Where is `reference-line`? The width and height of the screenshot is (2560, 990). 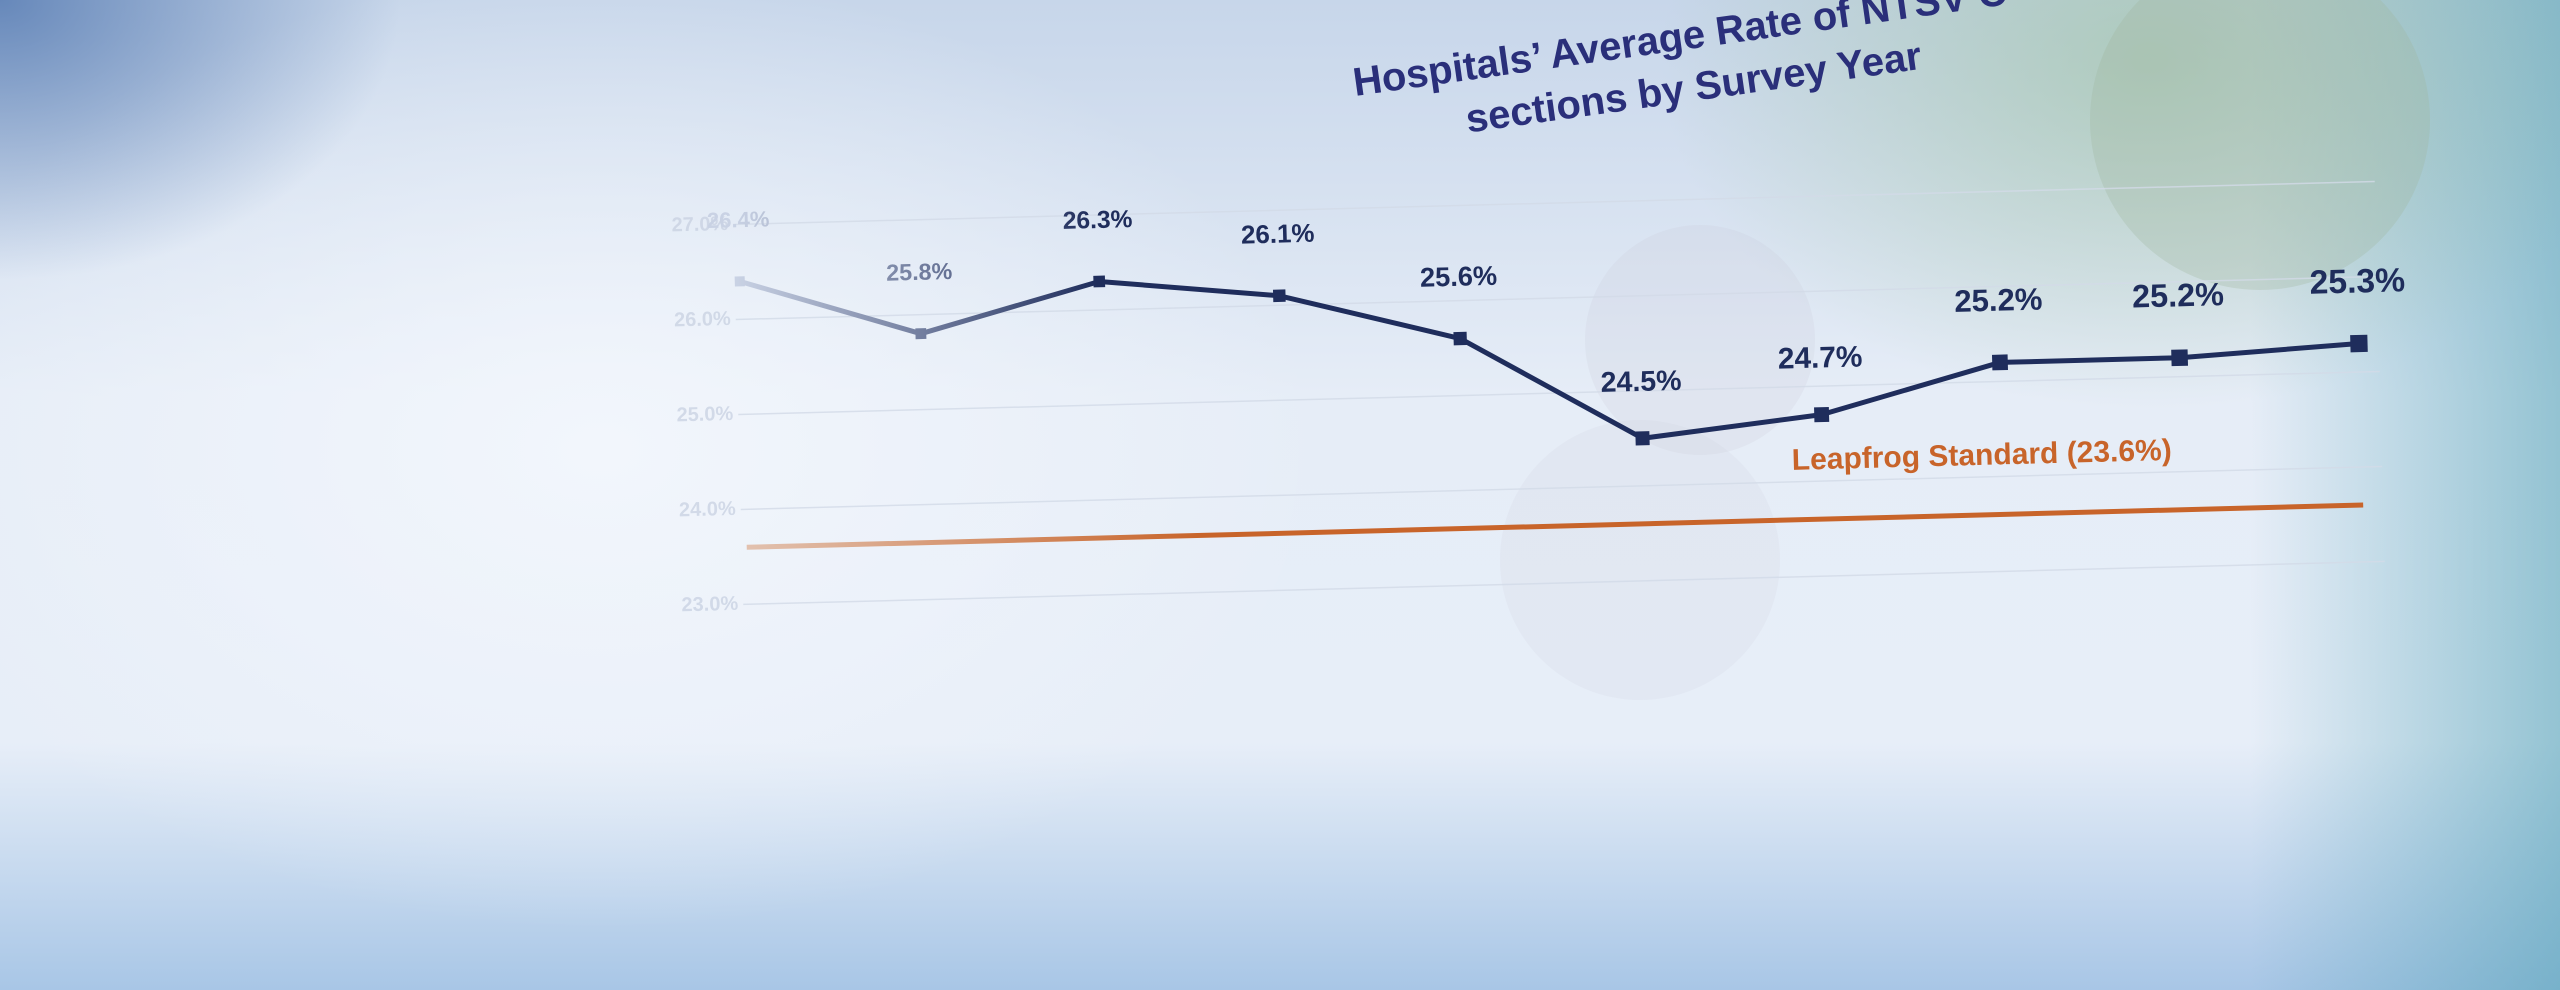 reference-line is located at coordinates (1555, 526).